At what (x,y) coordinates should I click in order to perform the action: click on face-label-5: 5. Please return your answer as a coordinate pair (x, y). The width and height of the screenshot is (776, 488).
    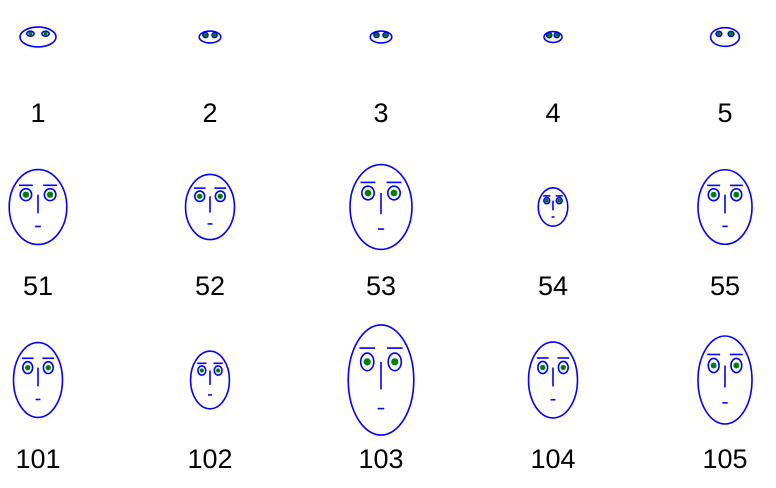
    Looking at the image, I should click on (724, 113).